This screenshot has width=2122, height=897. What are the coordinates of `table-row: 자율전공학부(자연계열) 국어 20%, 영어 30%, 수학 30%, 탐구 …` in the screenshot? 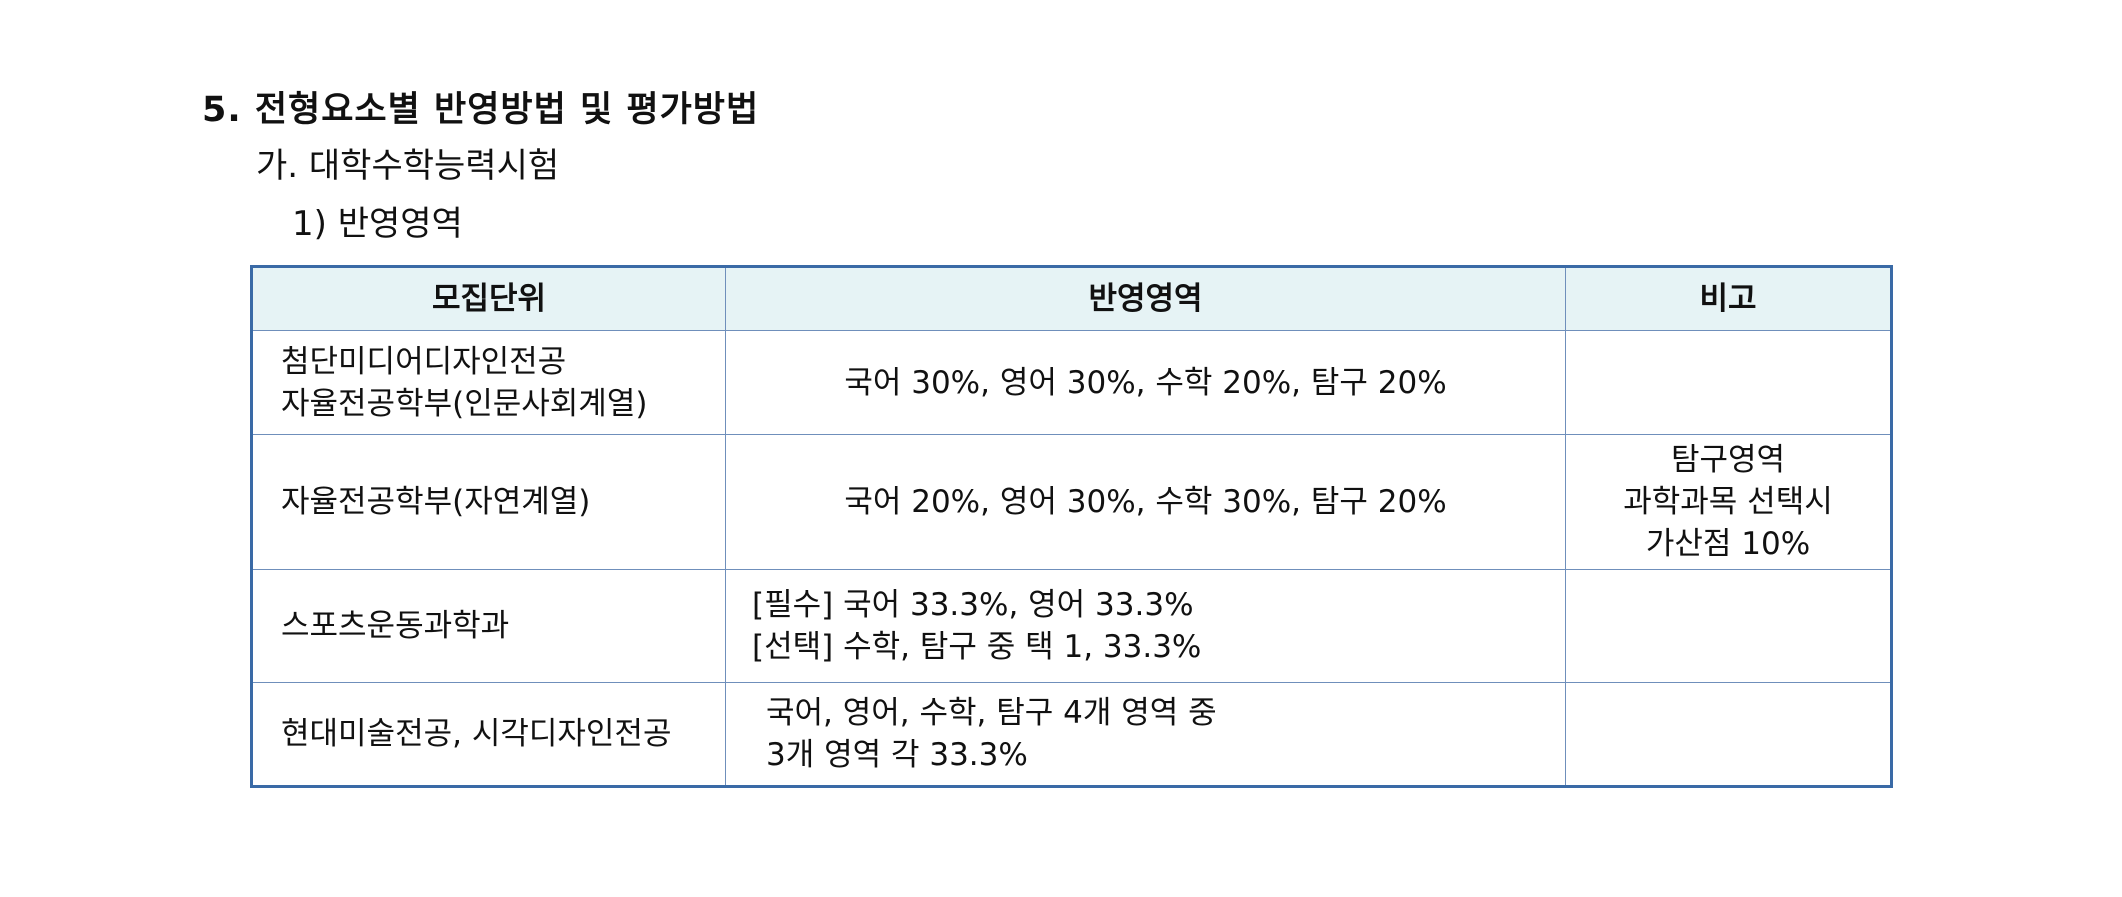 It's located at (1071, 502).